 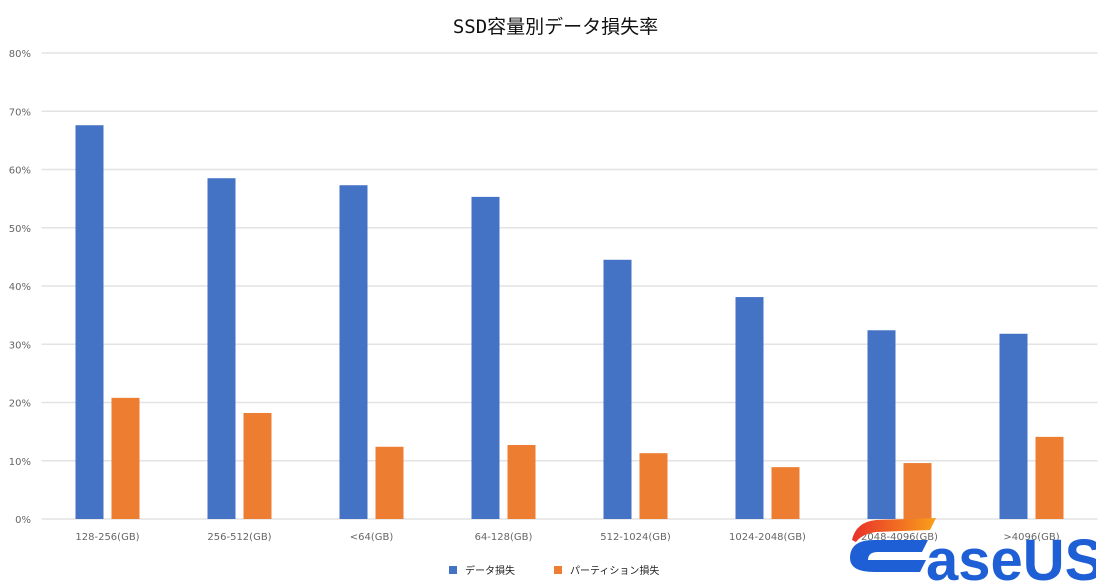 What do you see at coordinates (899, 537) in the screenshot?
I see `x-tick-label: 2048-4096(GB)` at bounding box center [899, 537].